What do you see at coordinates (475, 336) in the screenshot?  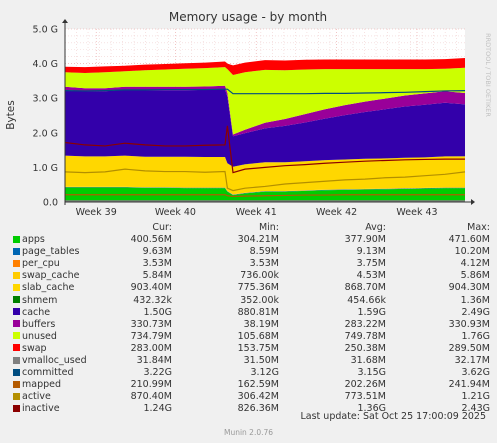 I see `legend-max-value: 1.76G` at bounding box center [475, 336].